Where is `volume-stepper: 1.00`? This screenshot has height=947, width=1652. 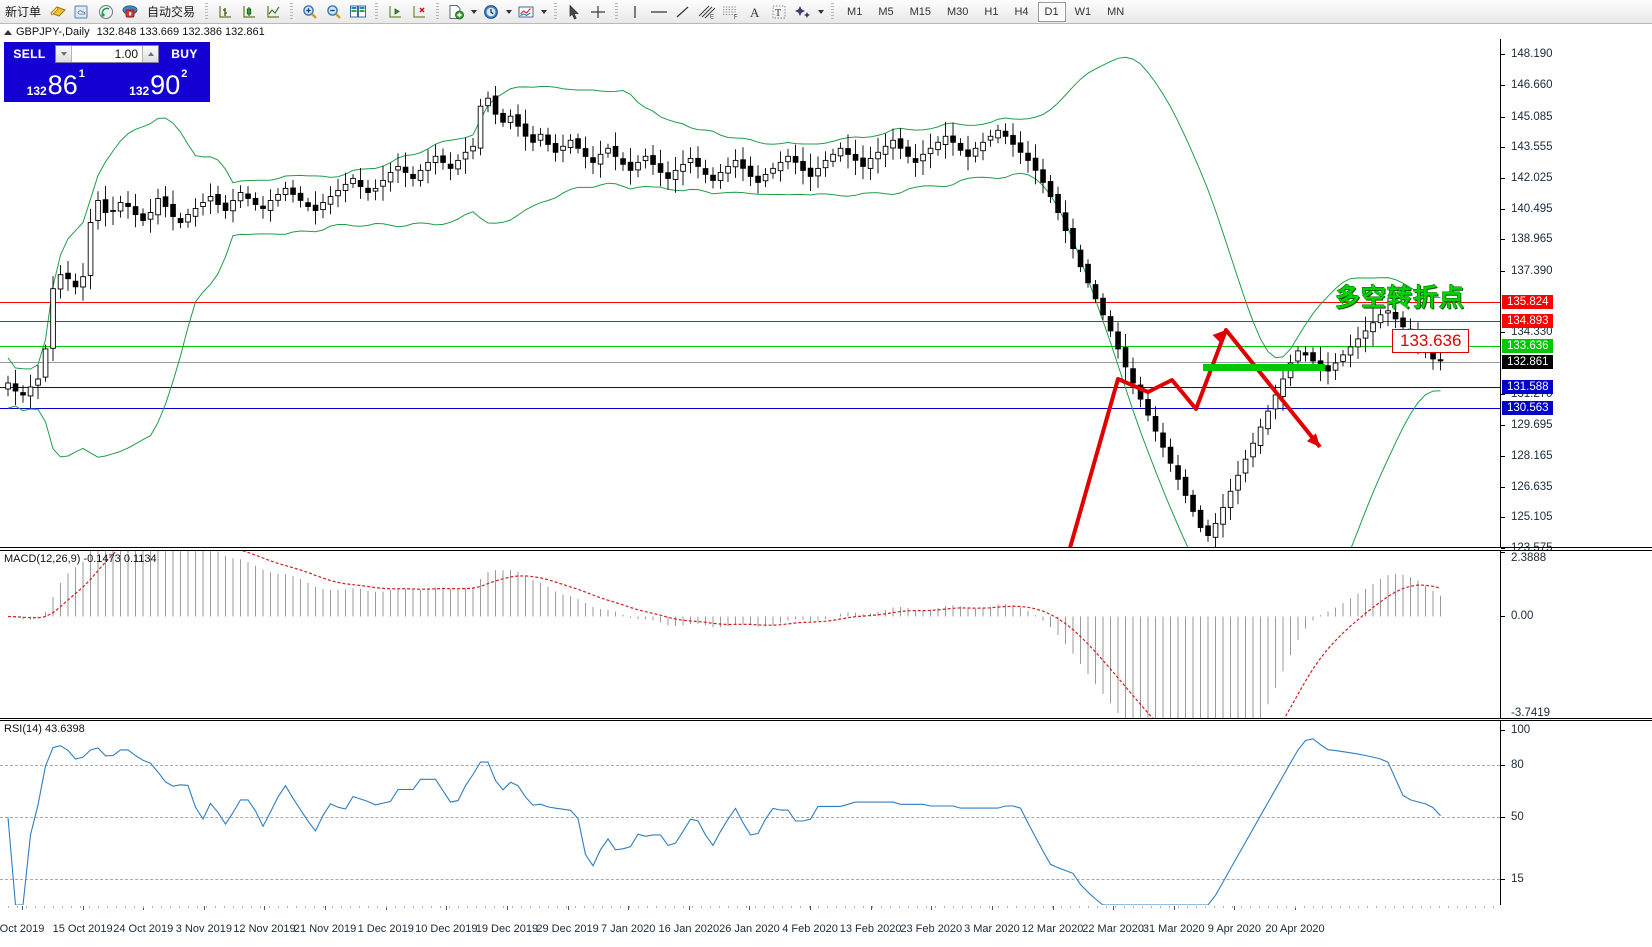 volume-stepper: 1.00 is located at coordinates (107, 54).